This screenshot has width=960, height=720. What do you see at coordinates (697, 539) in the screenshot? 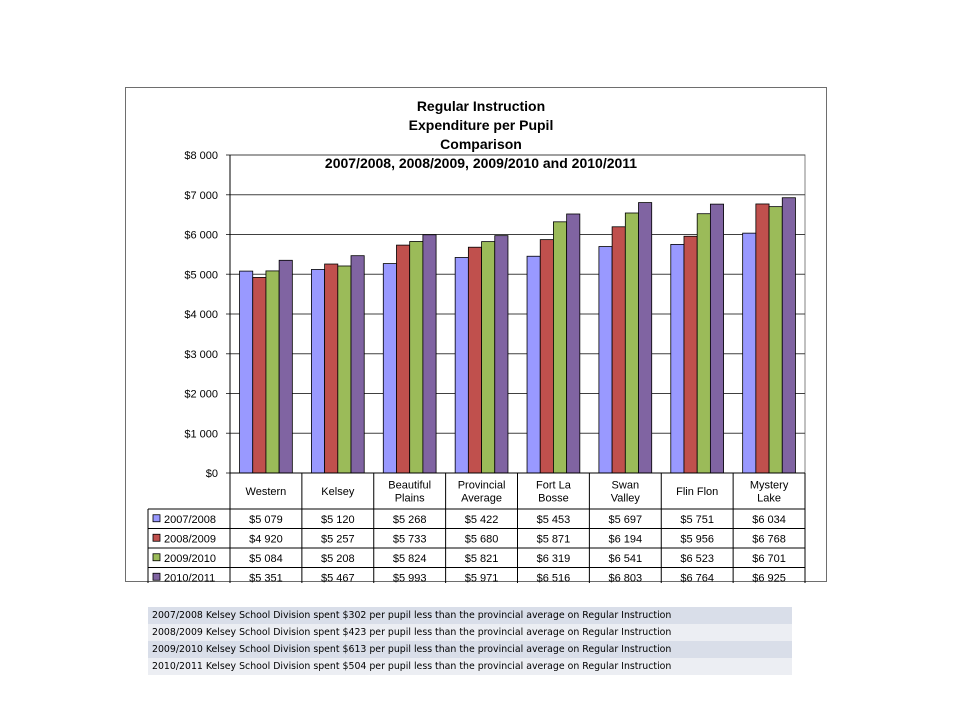
I see `data-label: $5 956` at bounding box center [697, 539].